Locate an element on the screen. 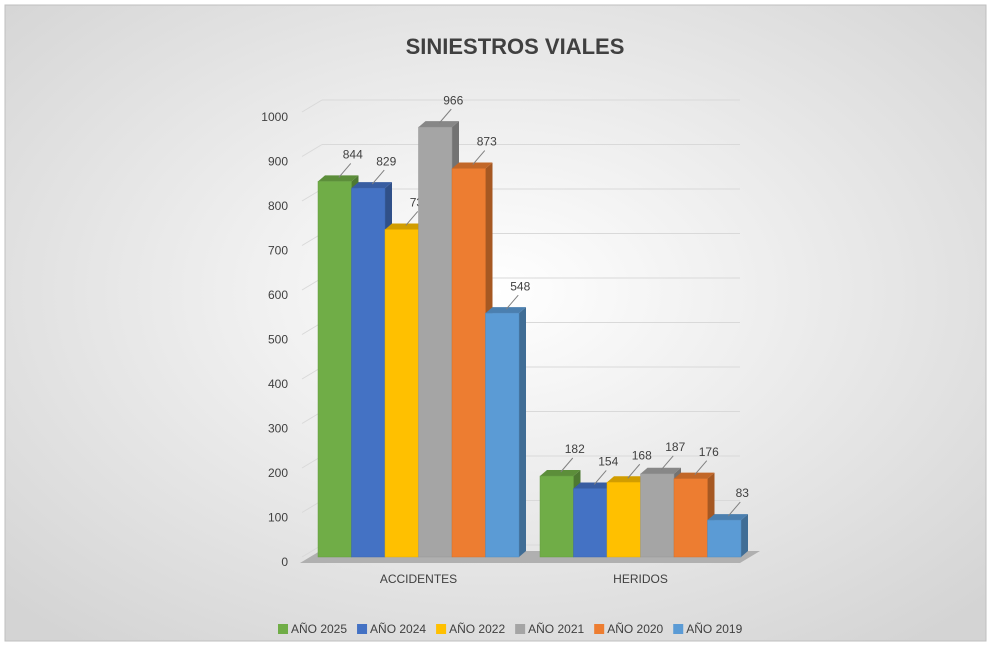  legend-label: AÑO 2020 is located at coordinates (635, 629).